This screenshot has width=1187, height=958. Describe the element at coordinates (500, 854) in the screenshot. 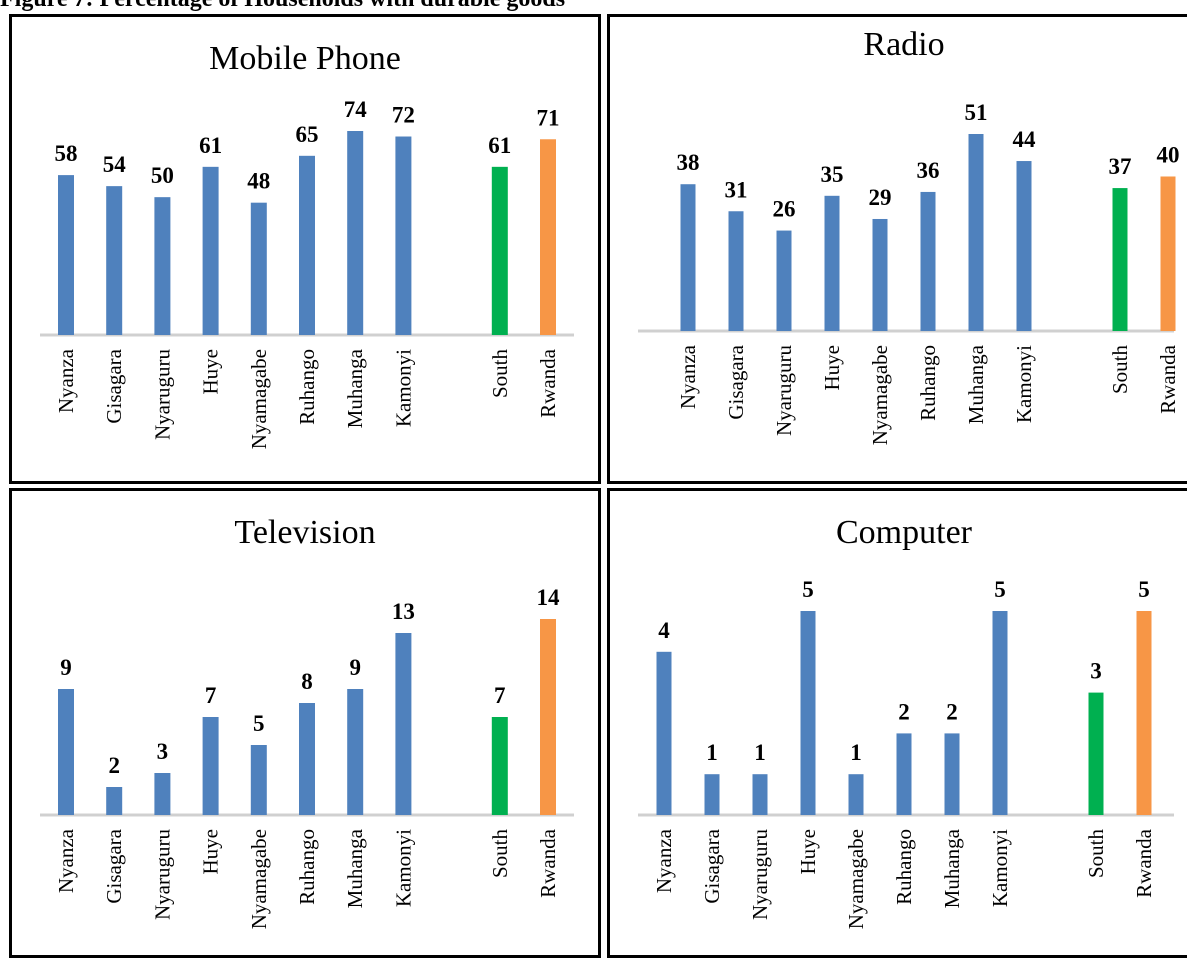

I see `television-category-label-south: South` at that location.